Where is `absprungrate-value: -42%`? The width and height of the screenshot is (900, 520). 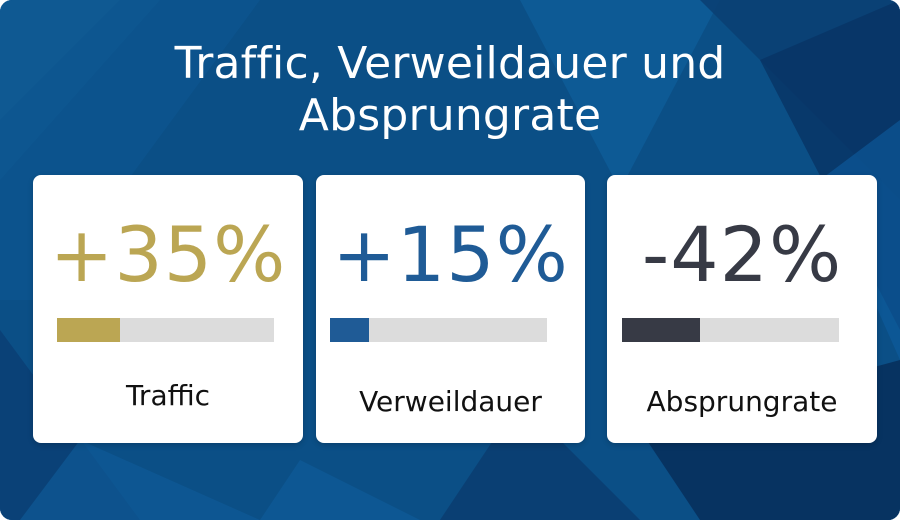
absprungrate-value: -42% is located at coordinates (742, 254).